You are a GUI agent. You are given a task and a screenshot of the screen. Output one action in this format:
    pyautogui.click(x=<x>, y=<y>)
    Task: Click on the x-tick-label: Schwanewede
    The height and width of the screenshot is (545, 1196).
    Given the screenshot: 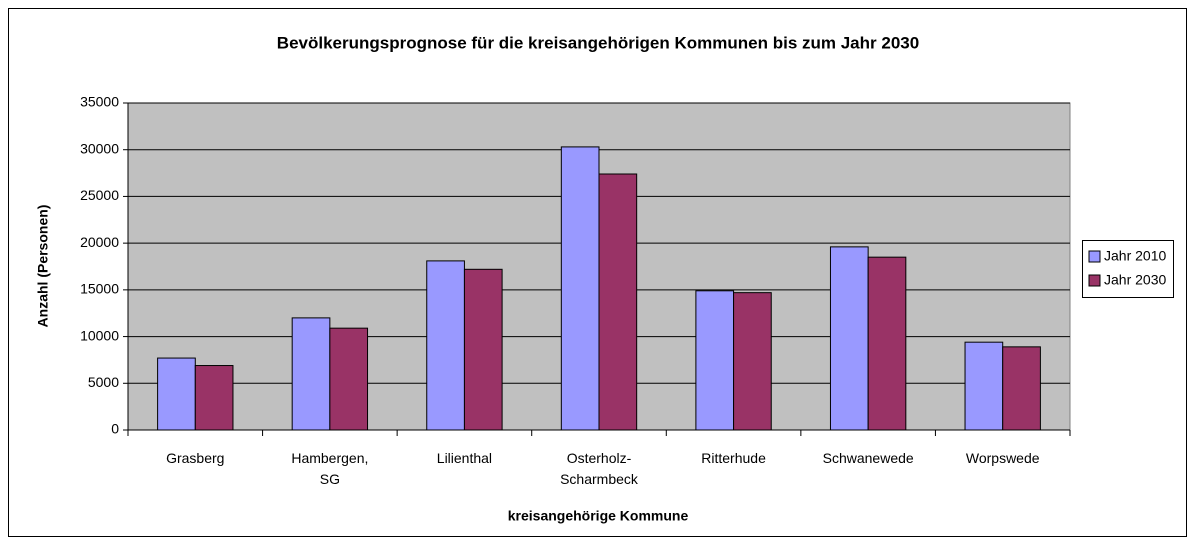 What is the action you would take?
    pyautogui.click(x=868, y=458)
    